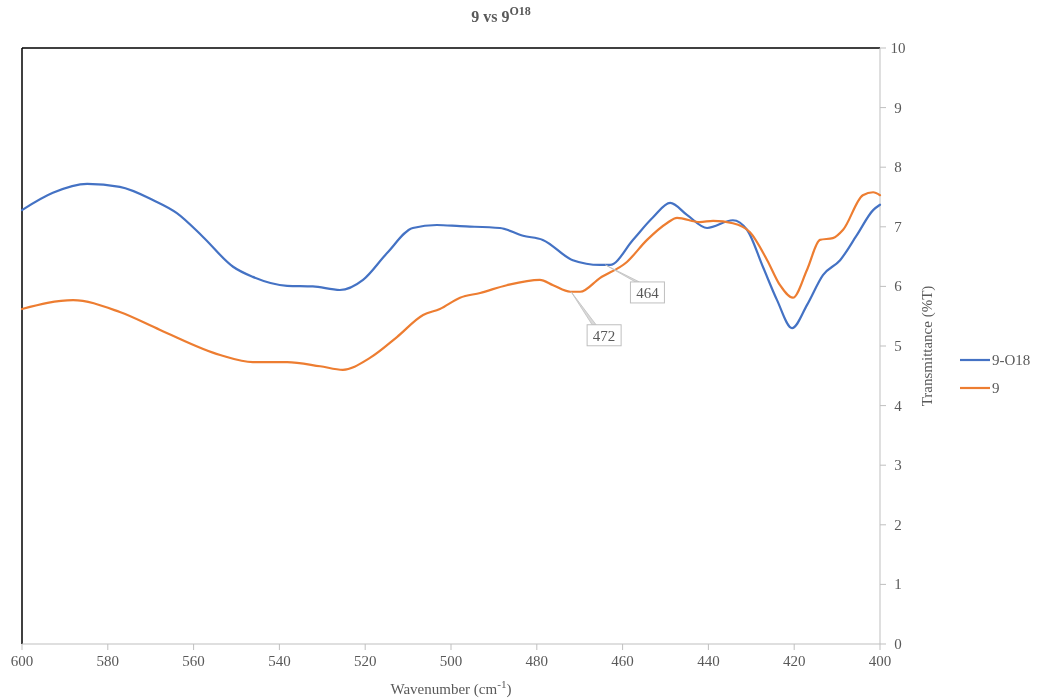 Image resolution: width=1040 pixels, height=698 pixels. Describe the element at coordinates (996, 388) in the screenshot. I see `legend-label: 9` at that location.